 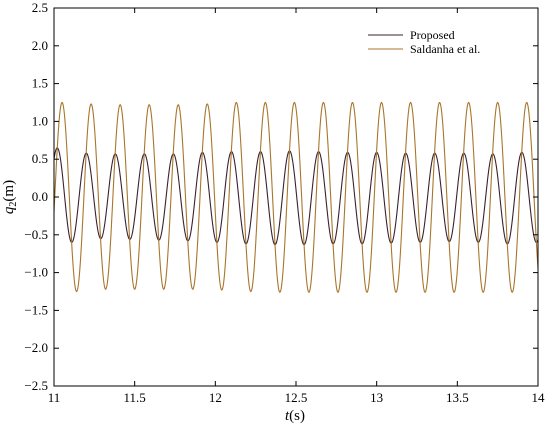 I want to click on x-axis-label: t(s), so click(x=295, y=416).